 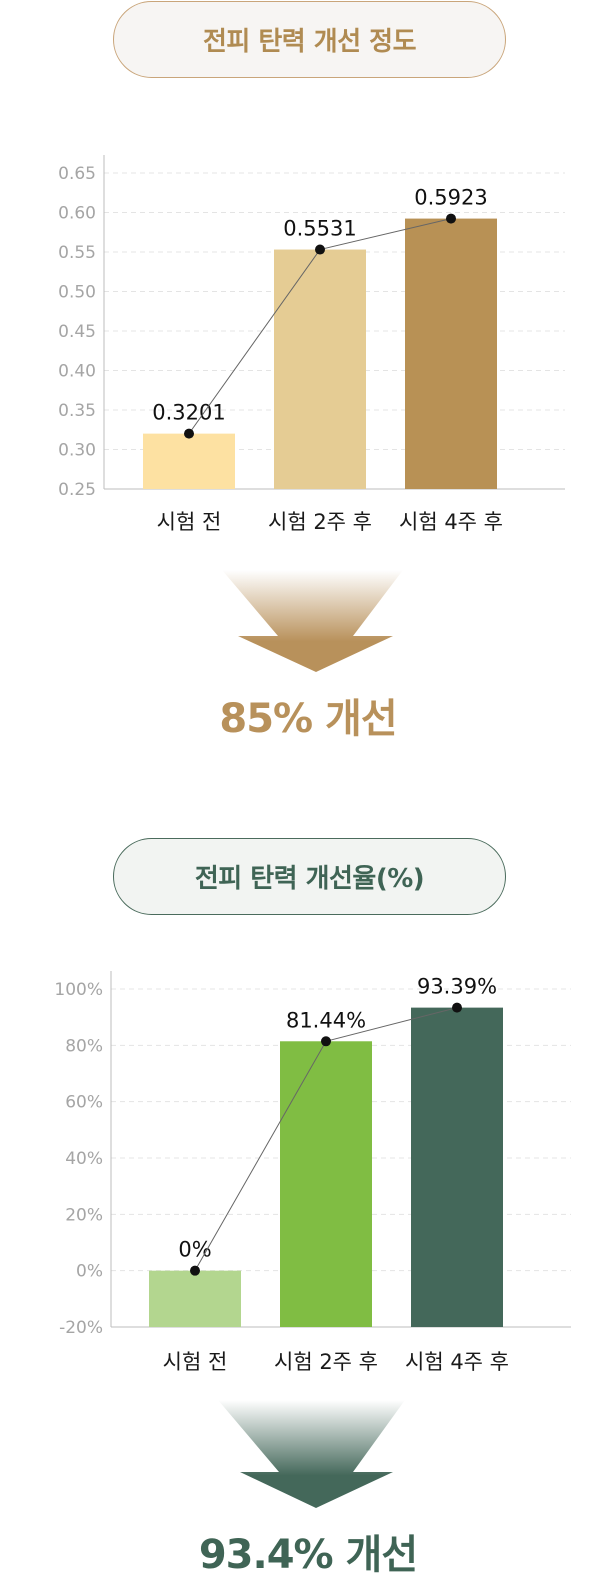 What do you see at coordinates (84, 1159) in the screenshot?
I see `y-tick-label: 40%` at bounding box center [84, 1159].